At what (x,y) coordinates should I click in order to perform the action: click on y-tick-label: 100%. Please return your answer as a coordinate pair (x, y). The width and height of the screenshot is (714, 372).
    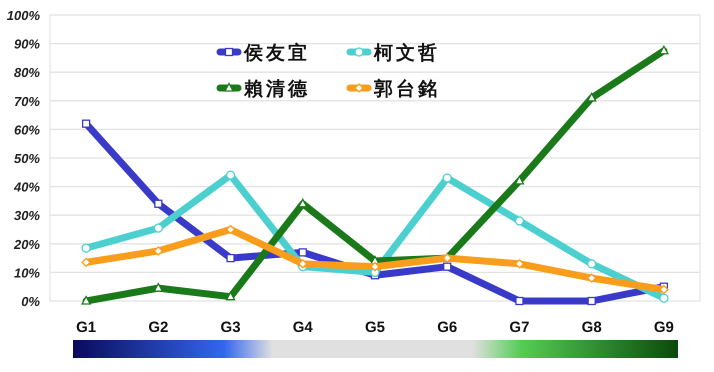
    Looking at the image, I should click on (23, 15).